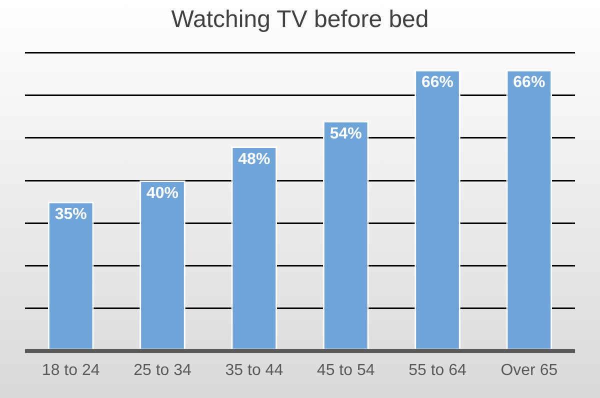 The width and height of the screenshot is (600, 398). I want to click on x-tick-label: 18 to 24, so click(71, 370).